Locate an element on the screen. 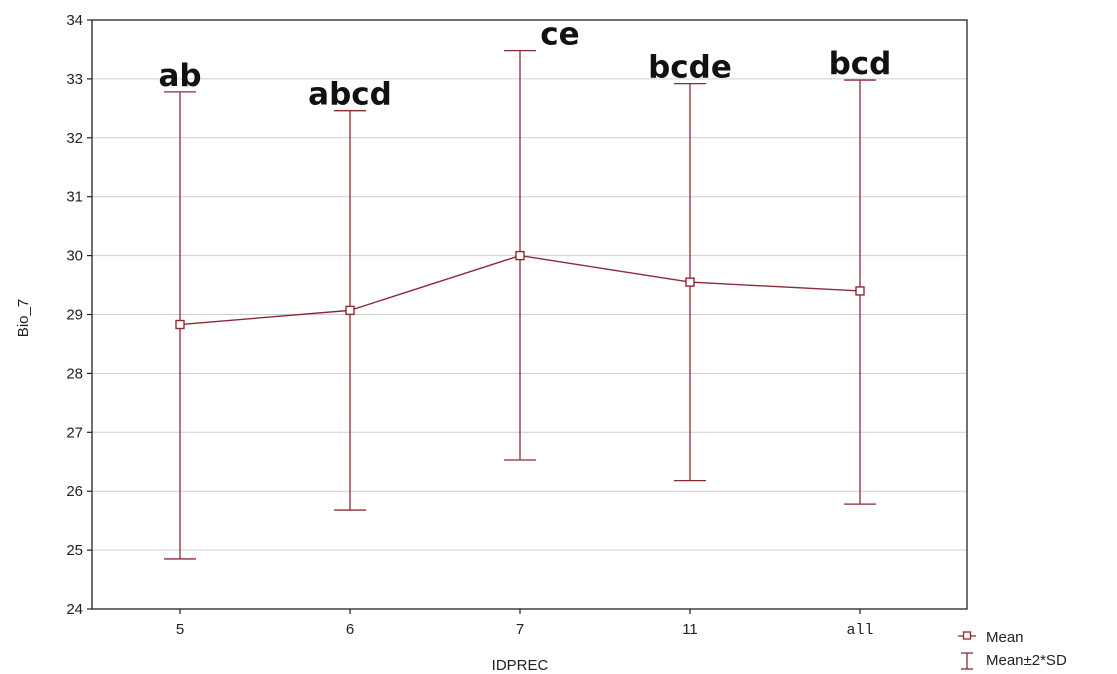 Image resolution: width=1117 pixels, height=674 pixels. y-axis-title: Bio_7 is located at coordinates (23, 318).